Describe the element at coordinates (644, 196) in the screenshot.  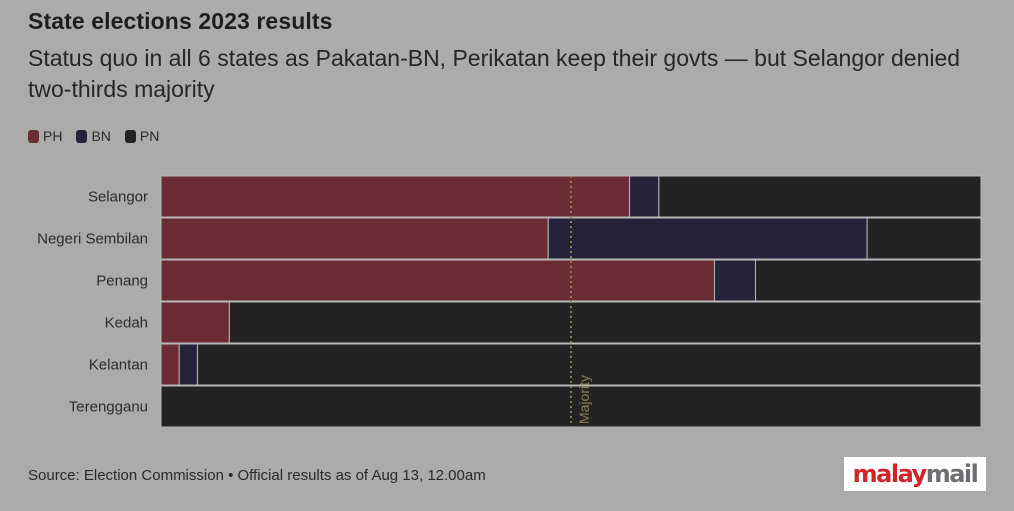
I see `bar-selangor-bn` at that location.